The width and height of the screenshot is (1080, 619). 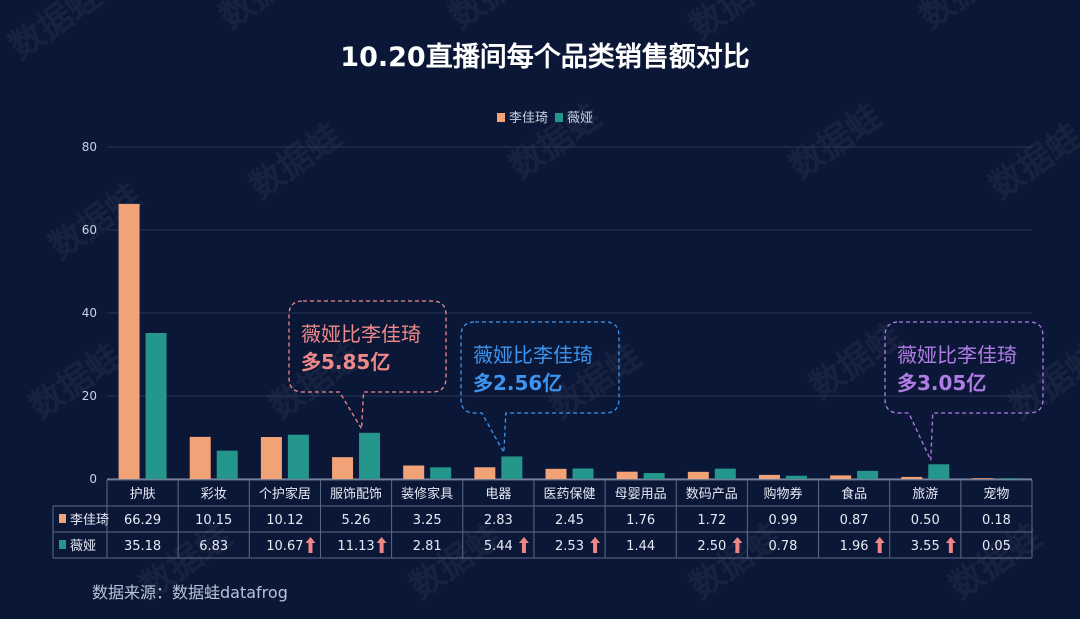 What do you see at coordinates (356, 520) in the screenshot?
I see `table-cell: 5.26` at bounding box center [356, 520].